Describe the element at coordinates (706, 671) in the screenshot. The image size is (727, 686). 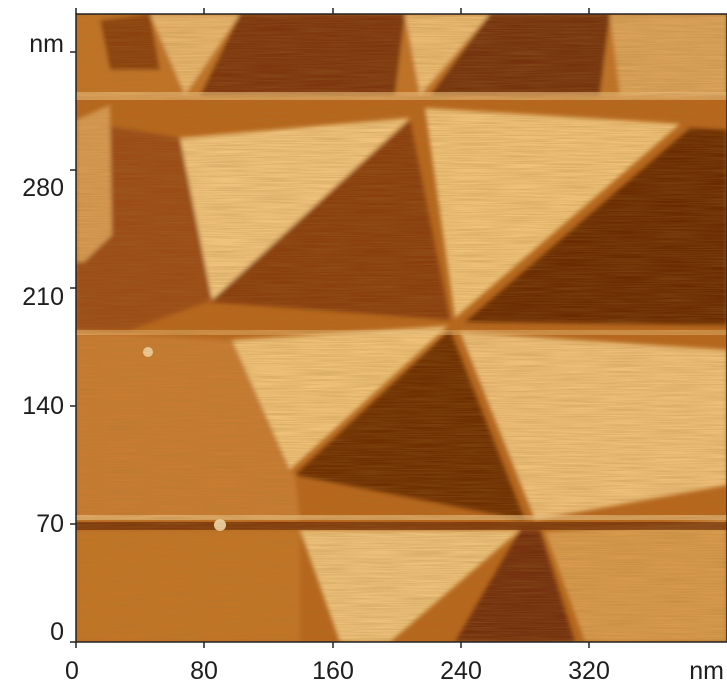
I see `x-unit-label: nm` at that location.